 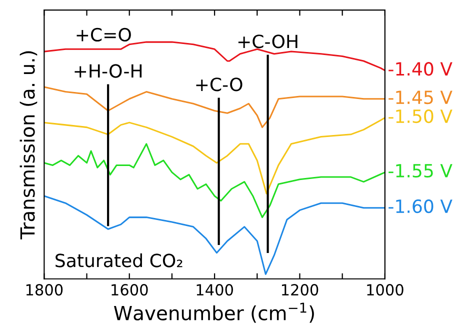 What do you see at coordinates (44, 290) in the screenshot?
I see `x-tick-label: 1800` at bounding box center [44, 290].